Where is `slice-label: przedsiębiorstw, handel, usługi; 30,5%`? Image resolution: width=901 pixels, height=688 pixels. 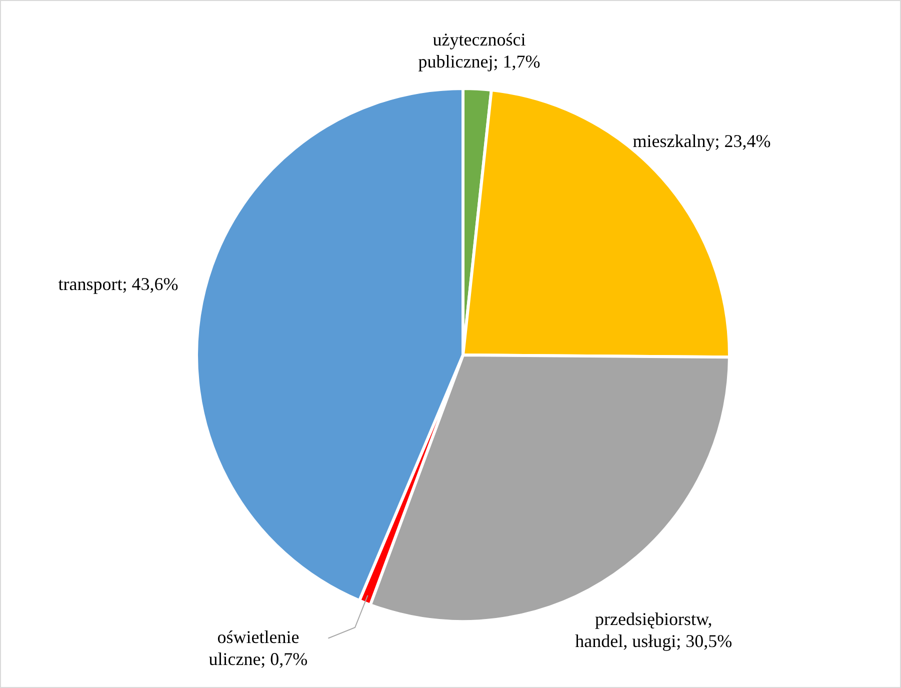
slice-label: przedsiębiorstw, handel, usługi; 30,5% is located at coordinates (653, 630).